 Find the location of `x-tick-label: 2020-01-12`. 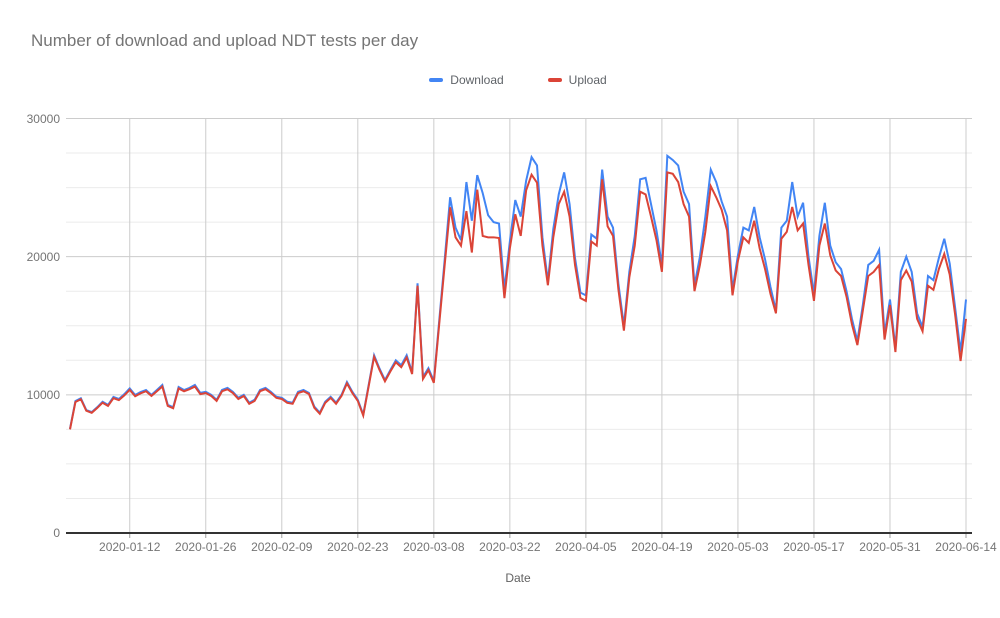

x-tick-label: 2020-01-12 is located at coordinates (130, 547).